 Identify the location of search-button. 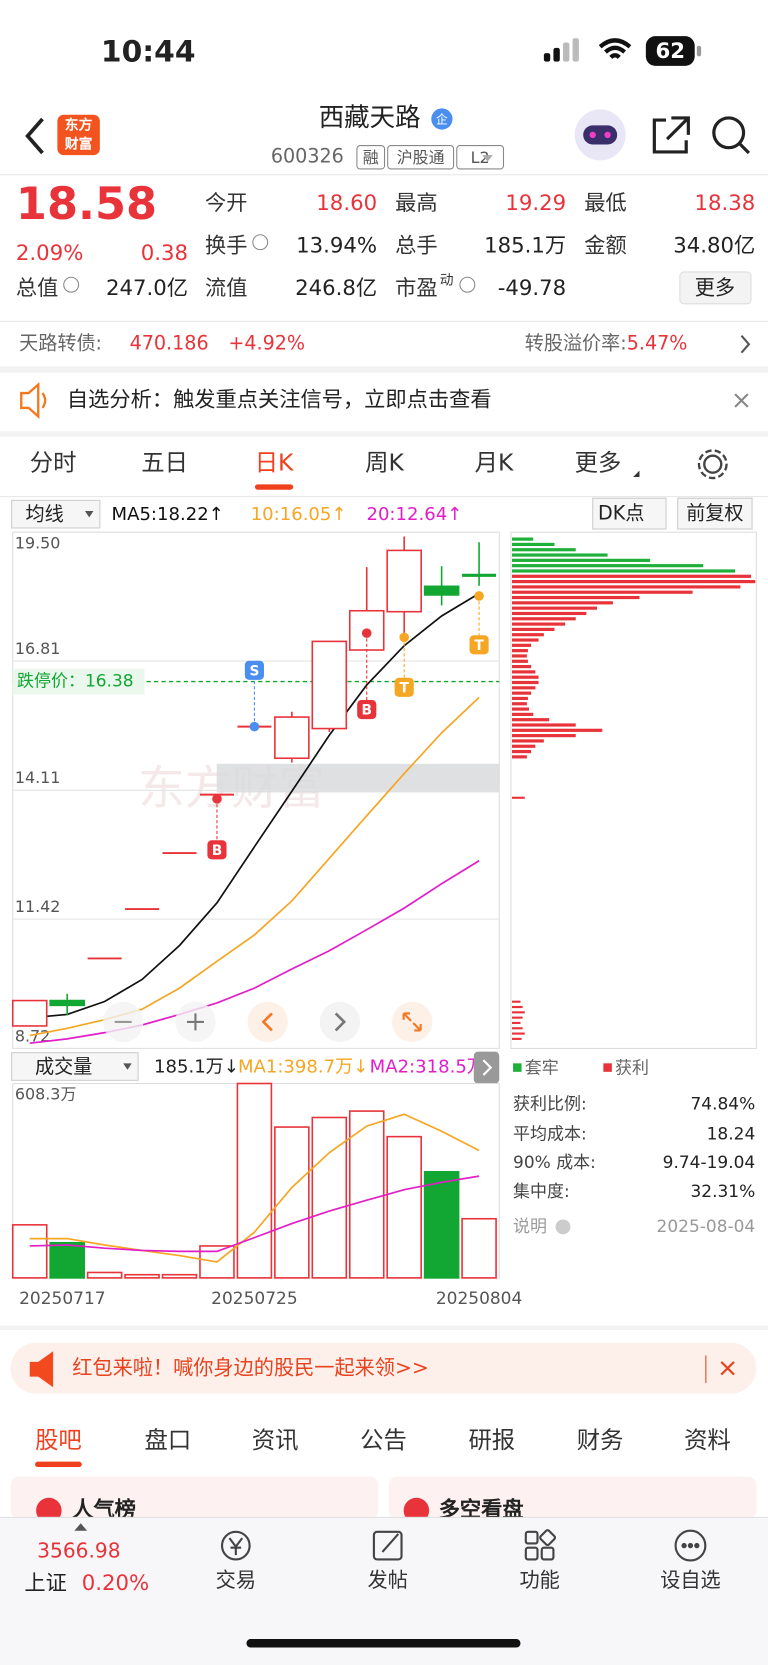
(729, 133).